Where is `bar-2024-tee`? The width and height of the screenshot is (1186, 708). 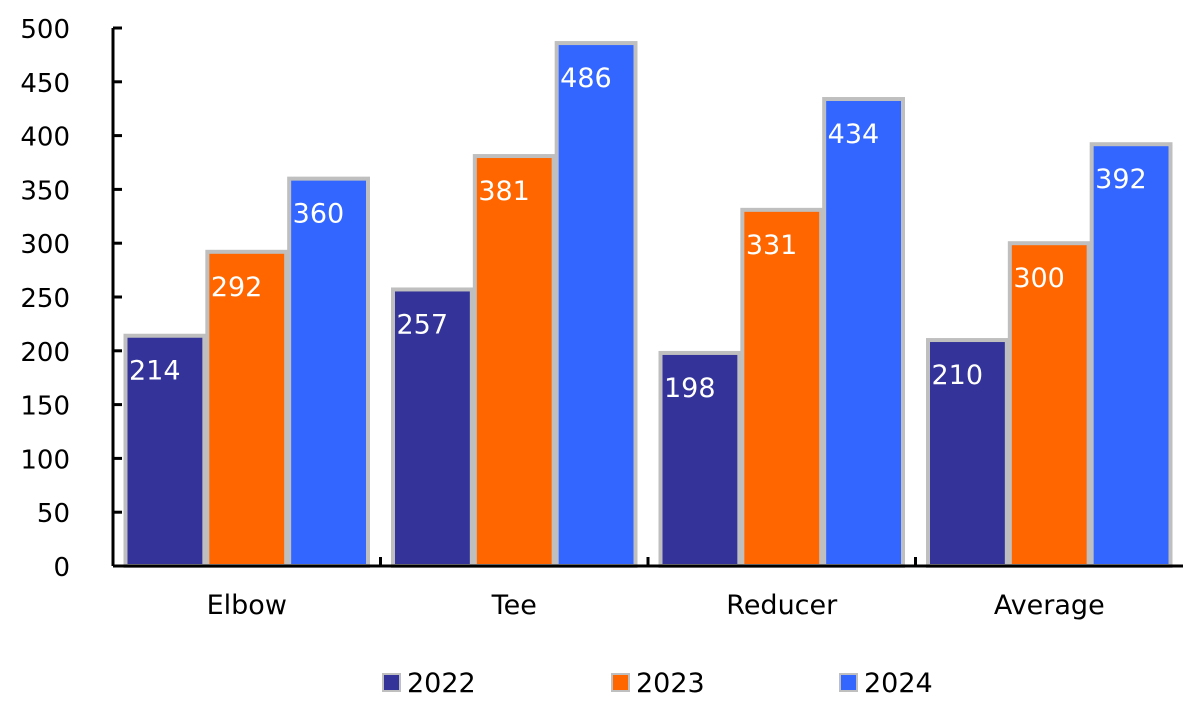
bar-2024-tee is located at coordinates (596, 304).